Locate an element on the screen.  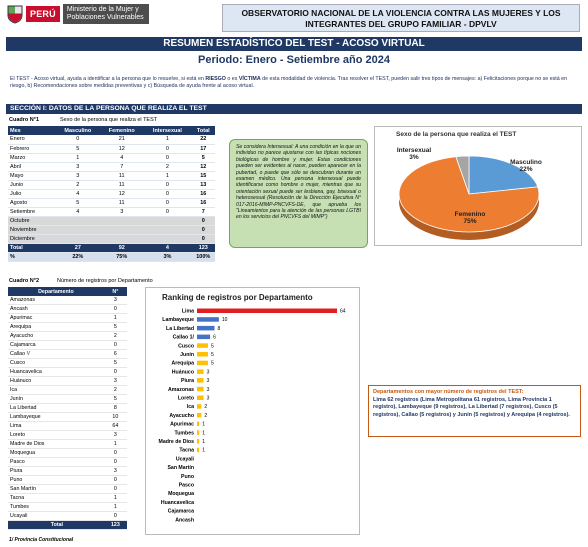
table-row: Total 27 92 4 123 is located at coordinates (111, 248).